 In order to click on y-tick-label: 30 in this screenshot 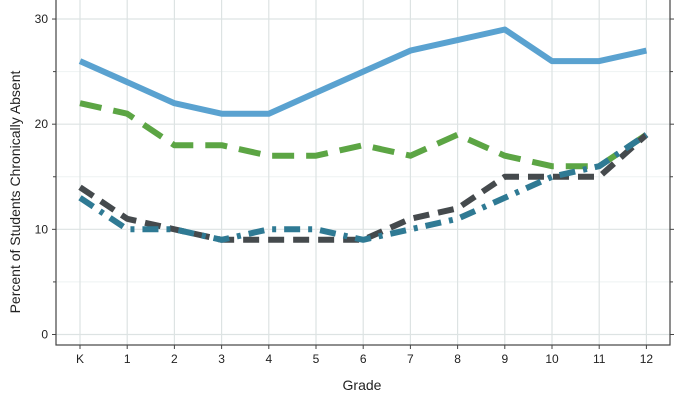, I will do `click(42, 19)`.